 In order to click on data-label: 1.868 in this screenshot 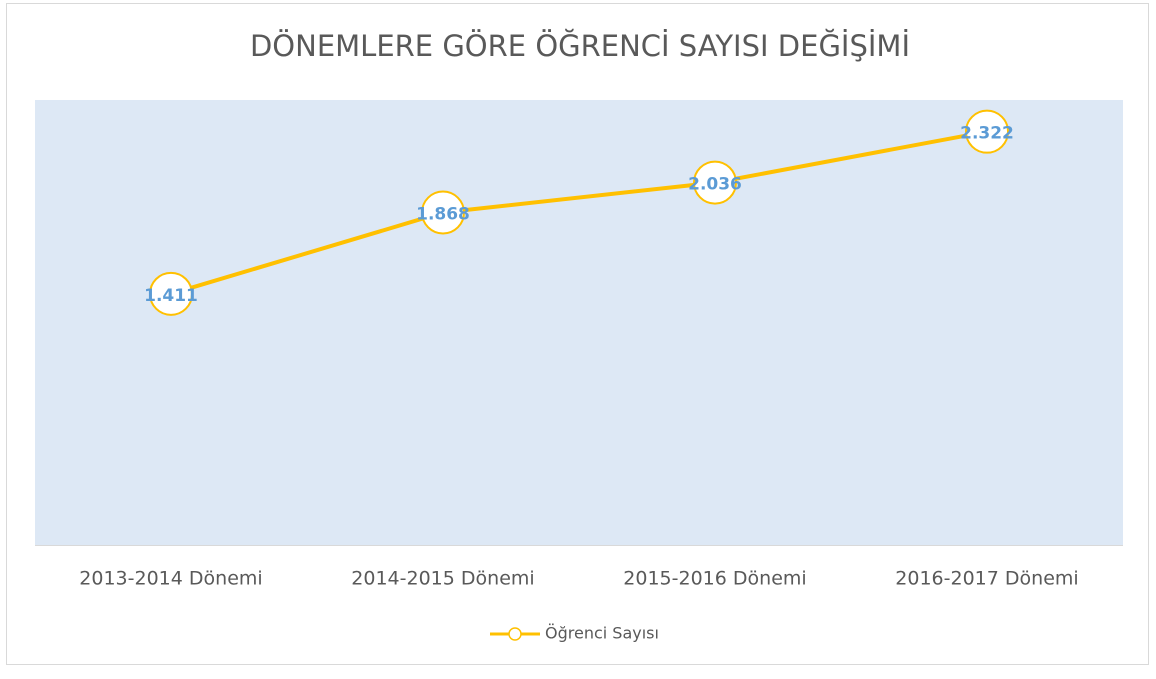, I will do `click(443, 214)`.